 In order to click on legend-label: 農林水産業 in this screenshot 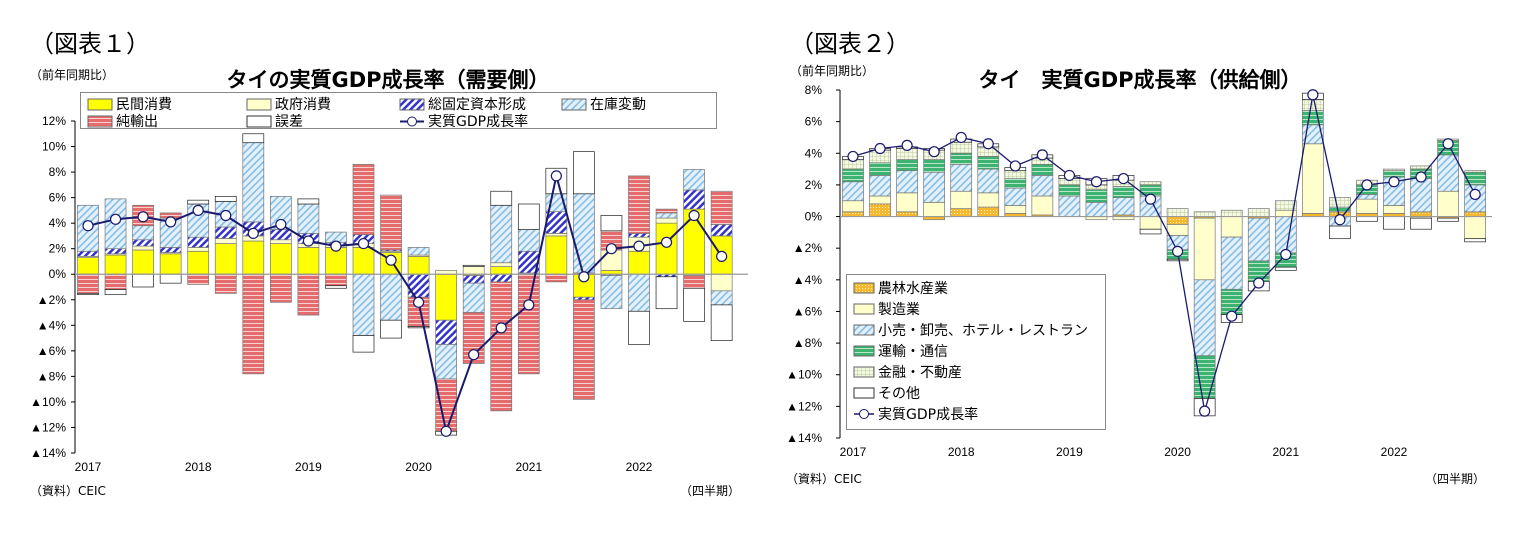, I will do `click(913, 289)`.